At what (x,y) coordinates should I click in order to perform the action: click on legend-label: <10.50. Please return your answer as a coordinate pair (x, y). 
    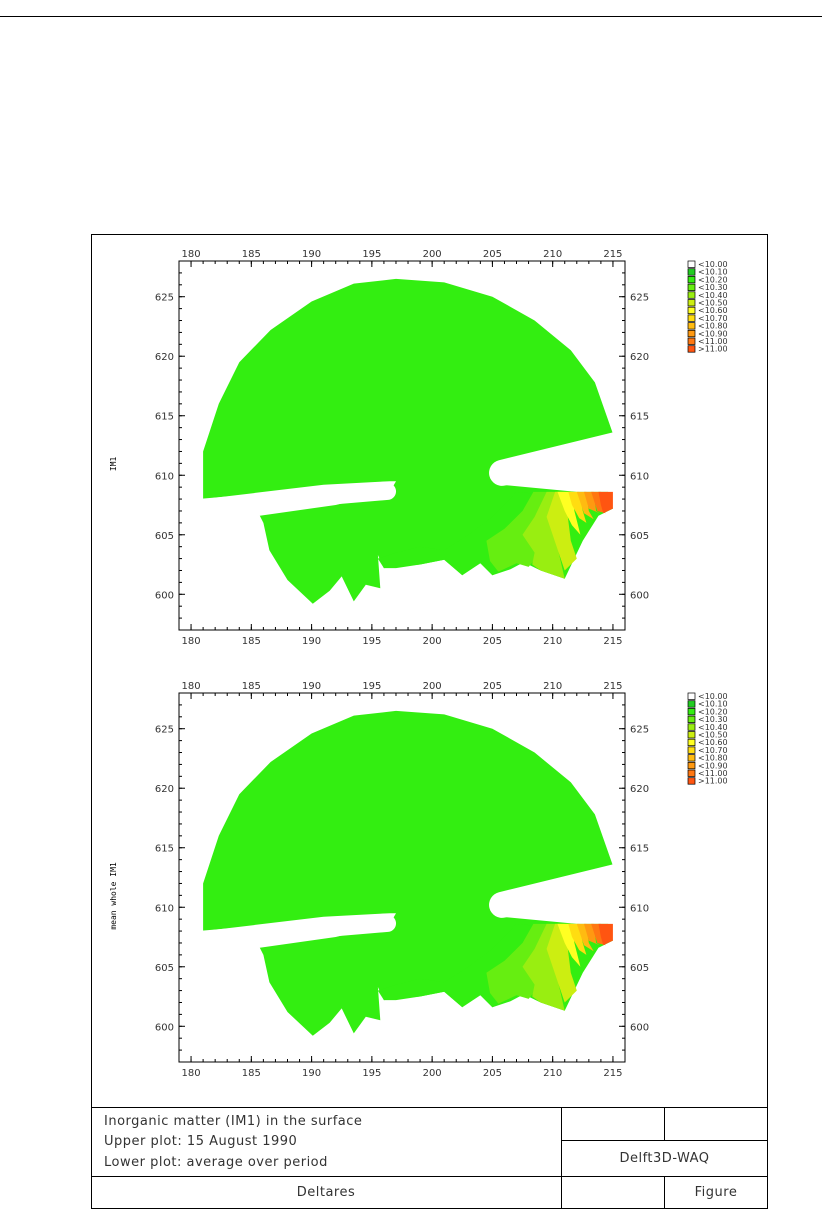
    Looking at the image, I should click on (713, 303).